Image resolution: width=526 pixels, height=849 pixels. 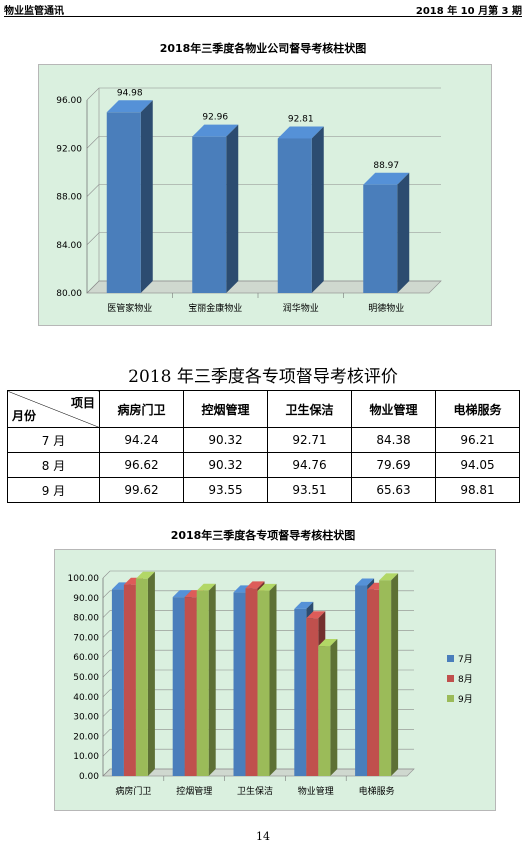 What do you see at coordinates (86, 638) in the screenshot?
I see `chart2-y-tick-label: 70.00` at bounding box center [86, 638].